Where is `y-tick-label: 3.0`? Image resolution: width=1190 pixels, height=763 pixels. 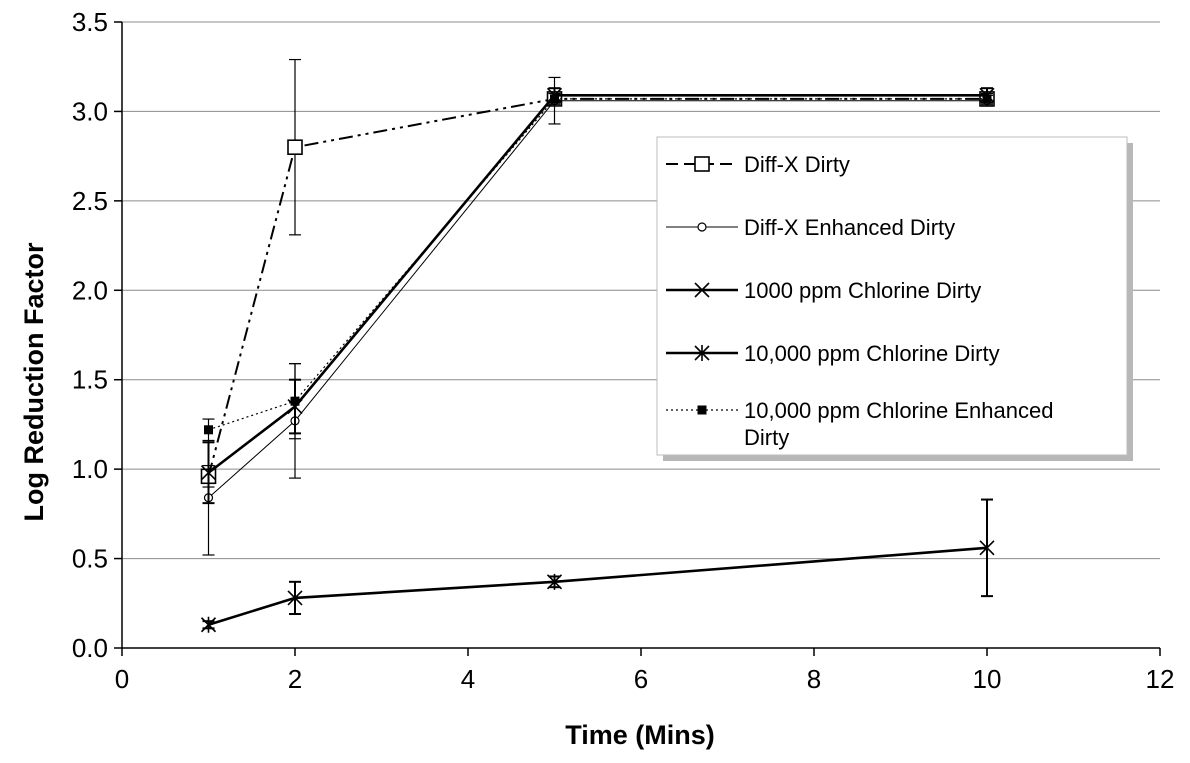
y-tick-label: 3.0 is located at coordinates (90, 111).